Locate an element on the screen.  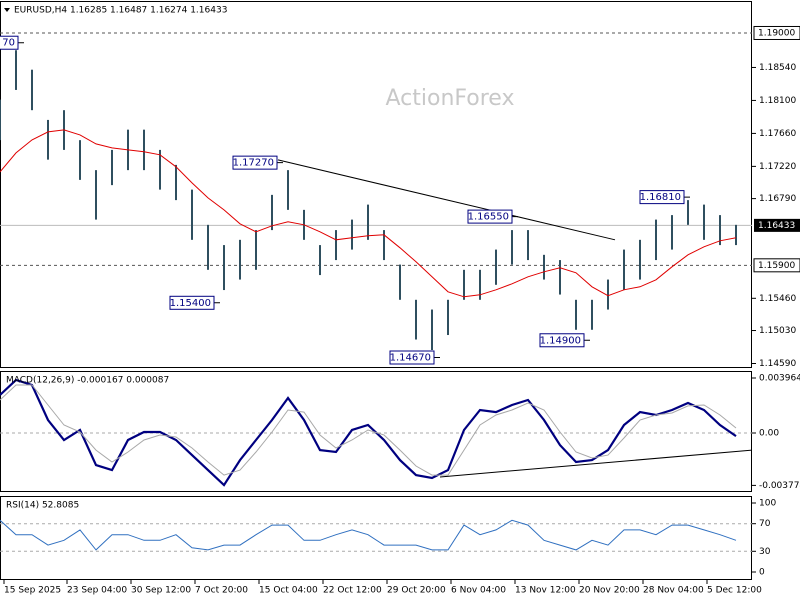
pane-title: RSI(14) 52.8085 is located at coordinates (42, 506).